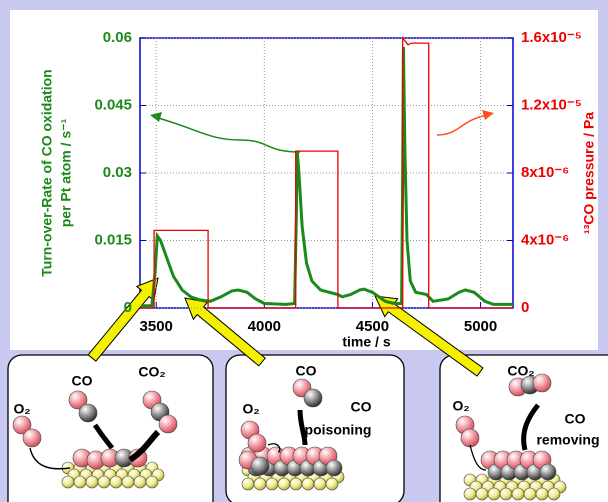  What do you see at coordinates (480, 326) in the screenshot?
I see `x-tick-label: 5000` at bounding box center [480, 326].